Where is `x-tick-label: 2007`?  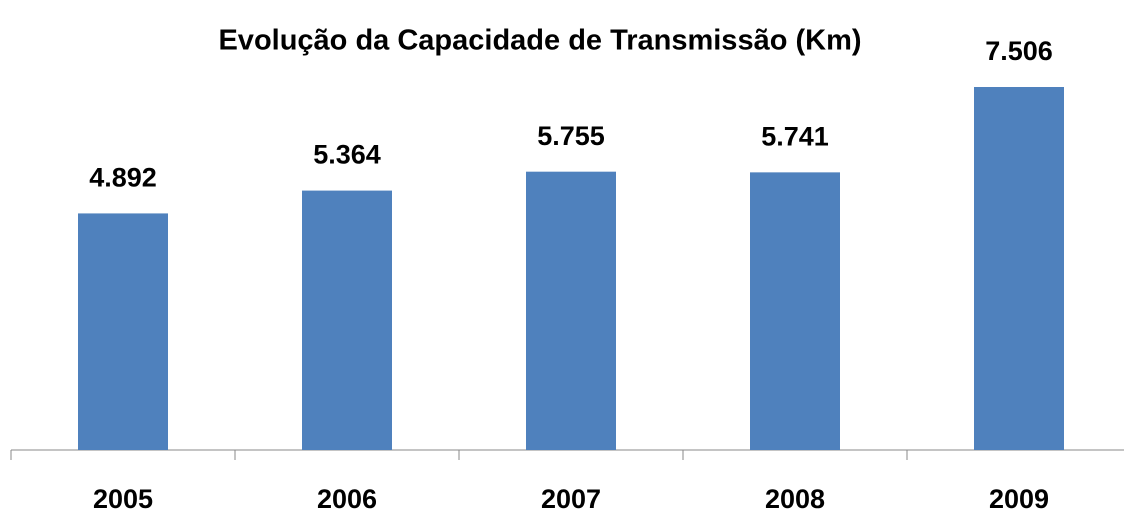 x-tick-label: 2007 is located at coordinates (571, 499).